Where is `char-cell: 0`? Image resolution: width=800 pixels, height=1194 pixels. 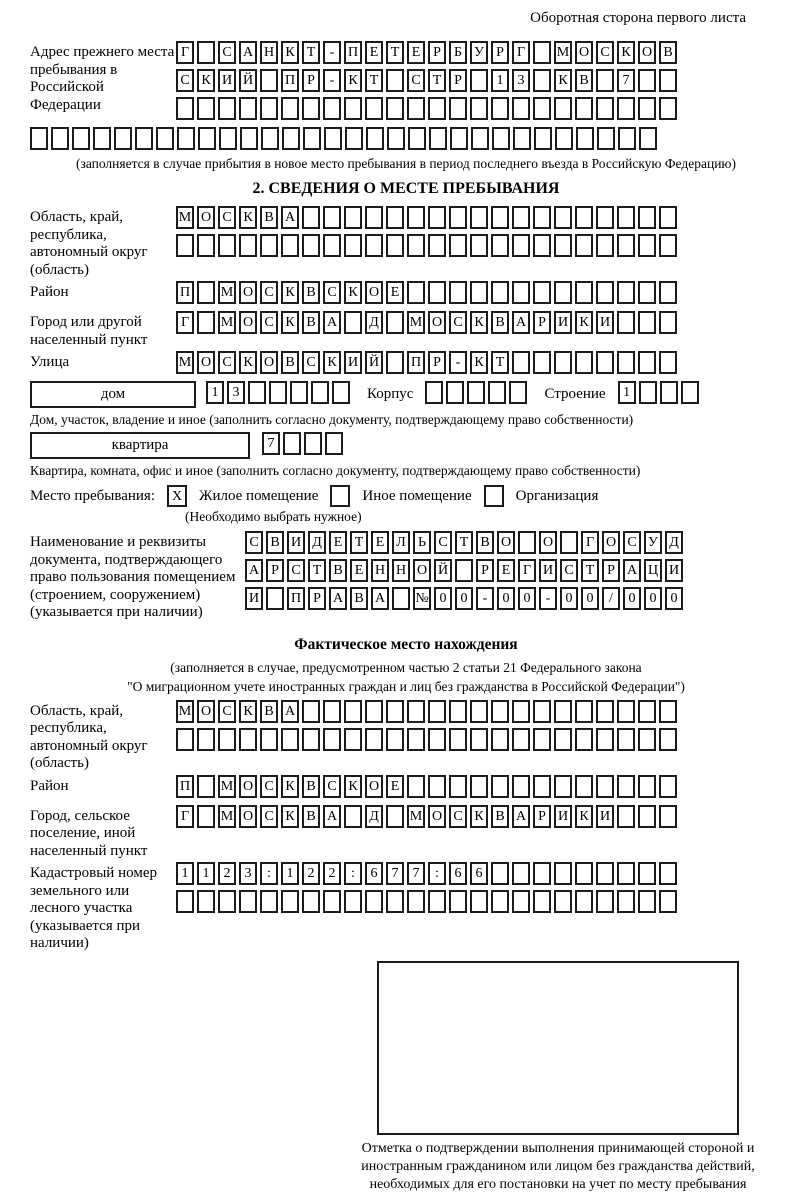 char-cell: 0 is located at coordinates (653, 598).